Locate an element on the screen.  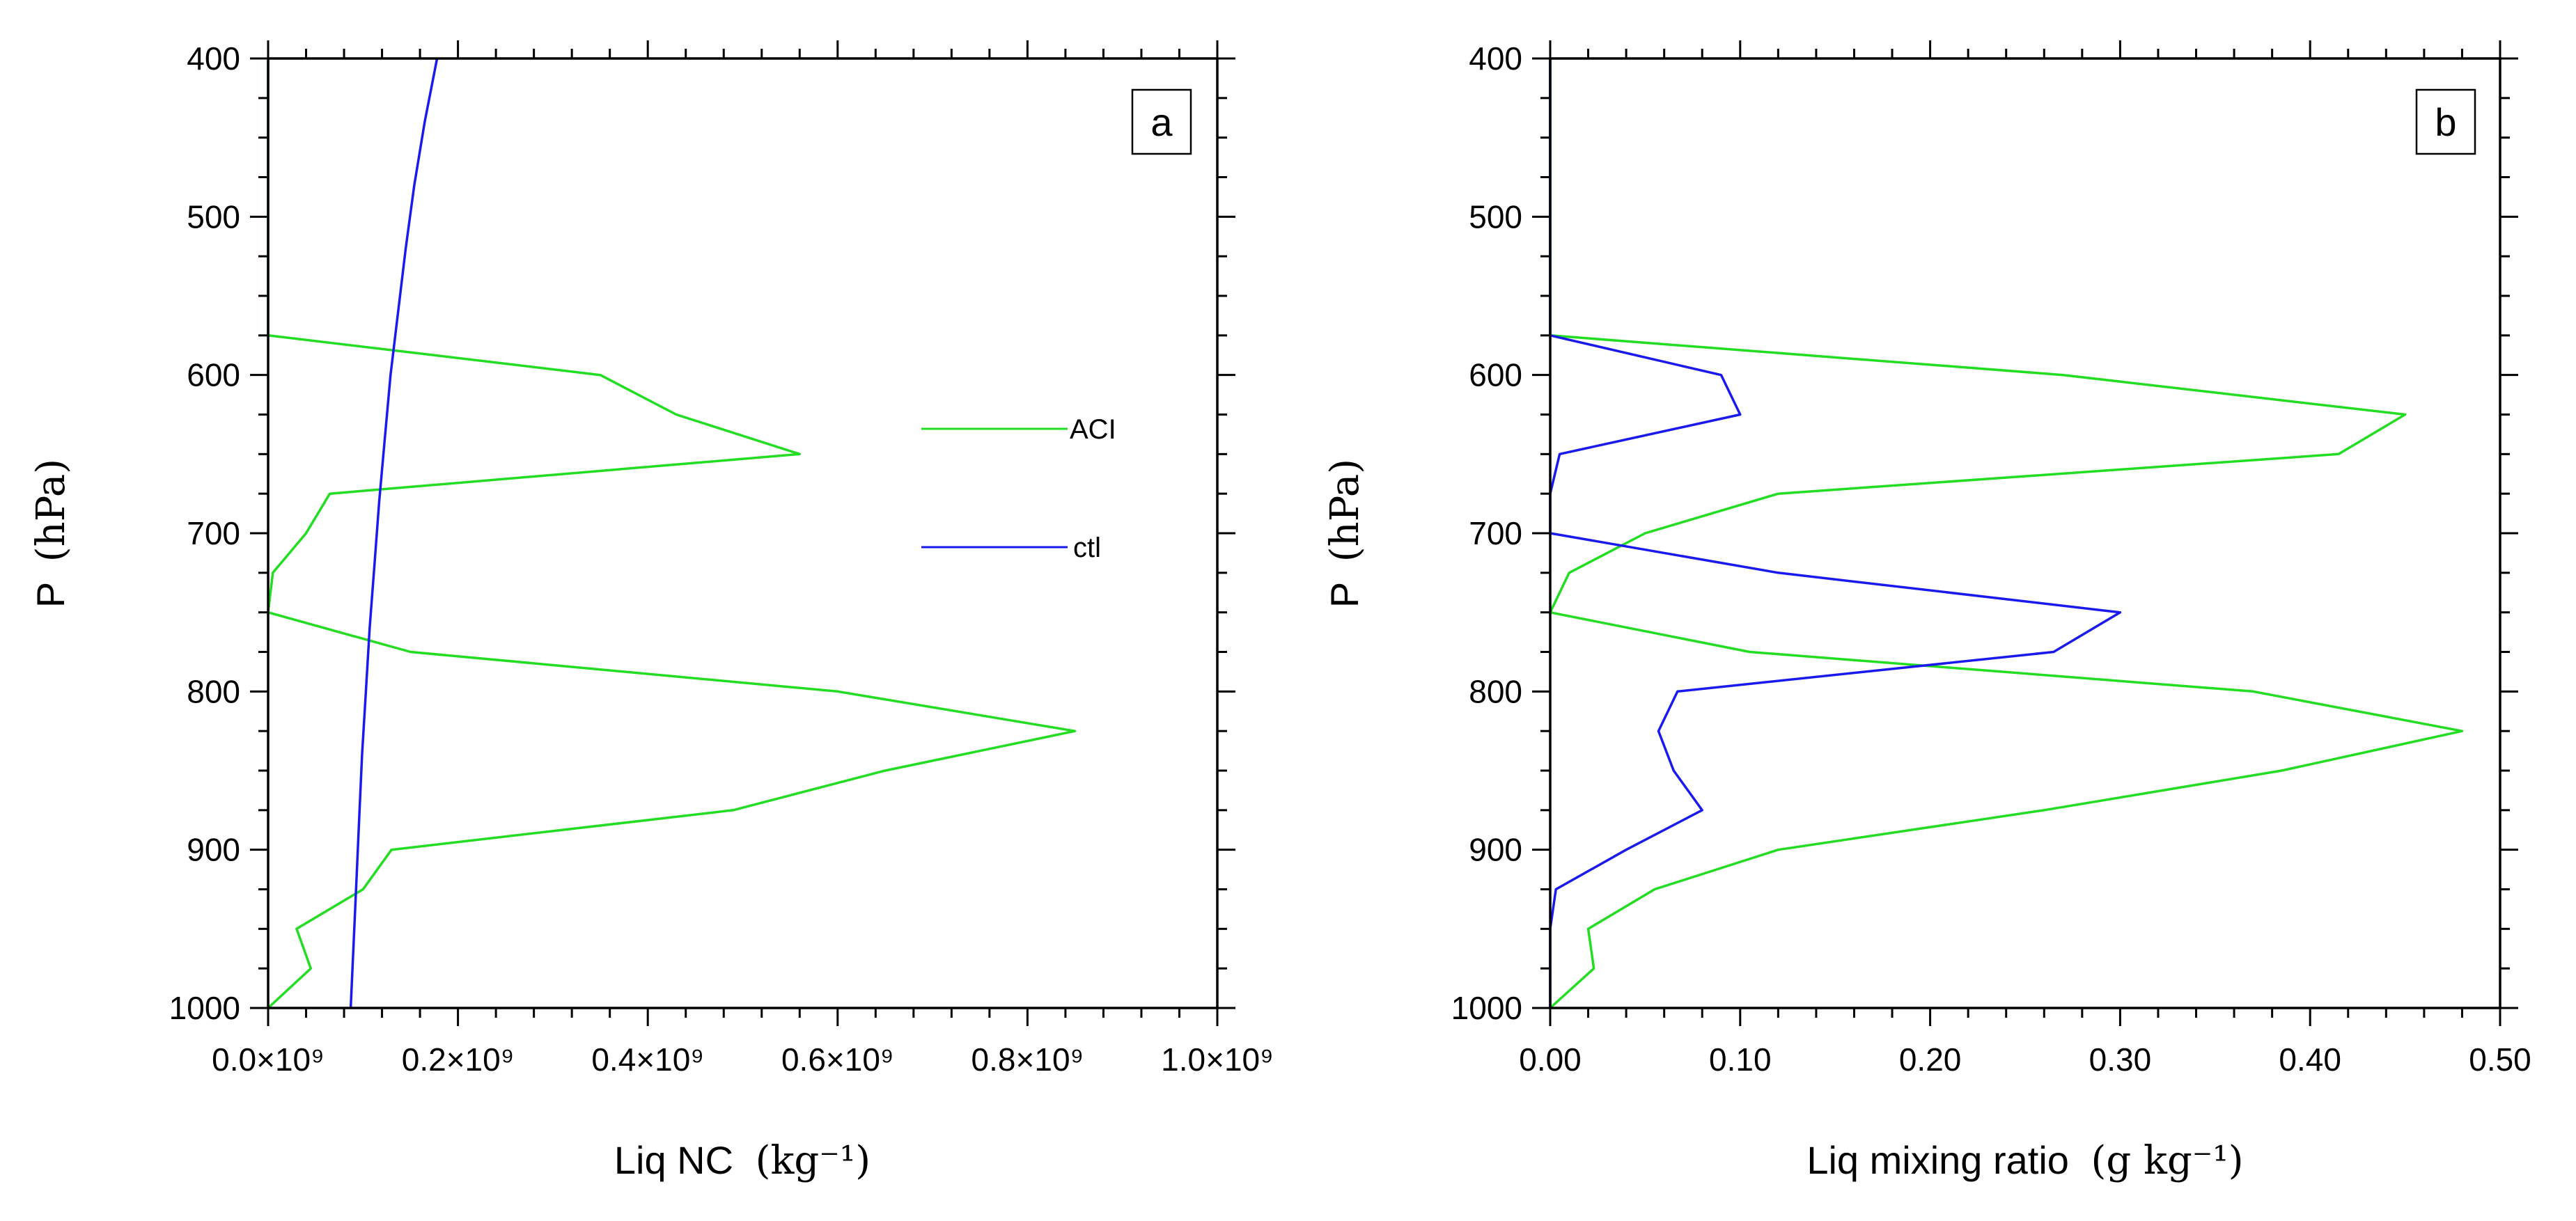
panel-a-x-tick-label: 0.2×10⁹ is located at coordinates (458, 1059).